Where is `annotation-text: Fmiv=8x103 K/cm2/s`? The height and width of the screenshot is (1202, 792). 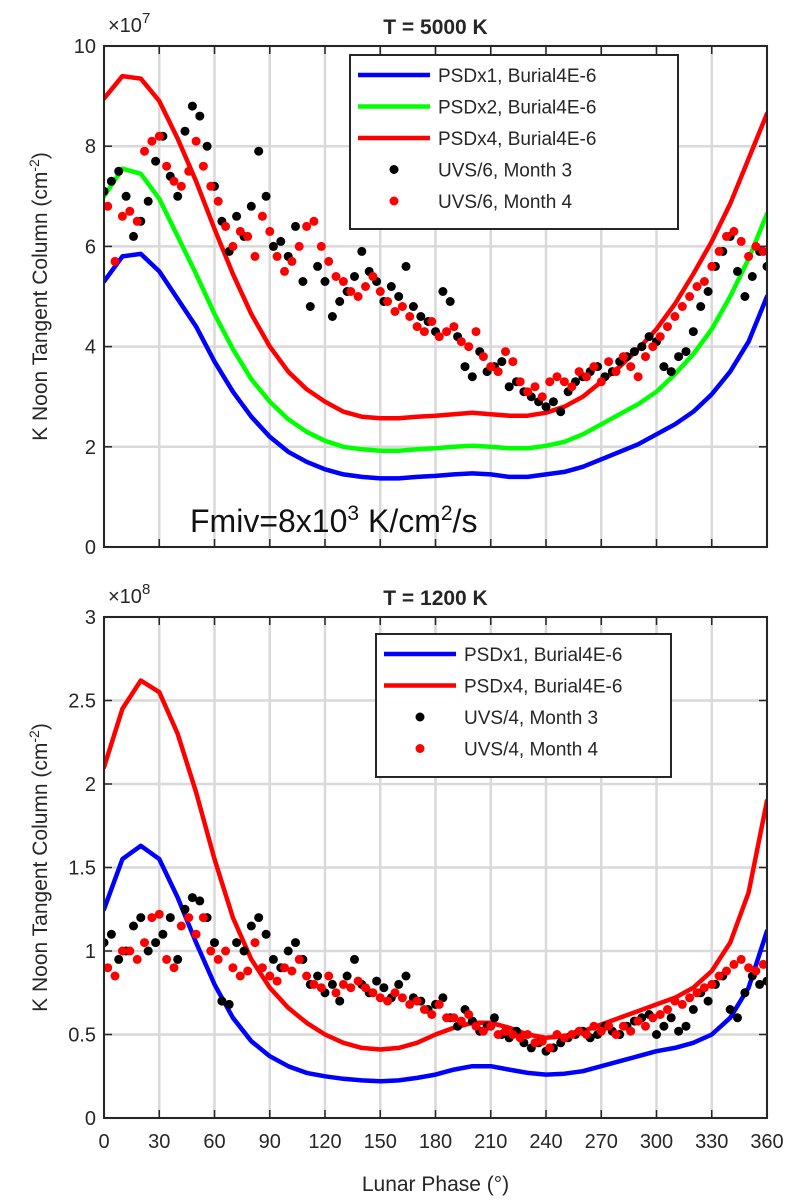 annotation-text: Fmiv=8x103 K/cm2/s is located at coordinates (333, 520).